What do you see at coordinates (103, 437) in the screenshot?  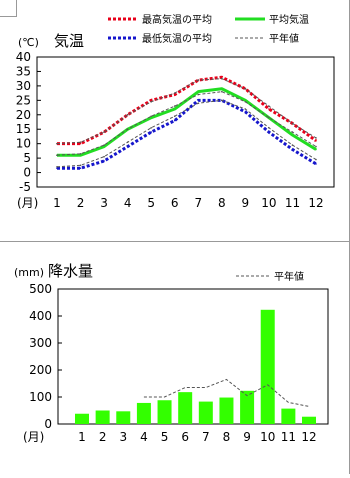 I see `precipitation-x-tick-label: 2` at bounding box center [103, 437].